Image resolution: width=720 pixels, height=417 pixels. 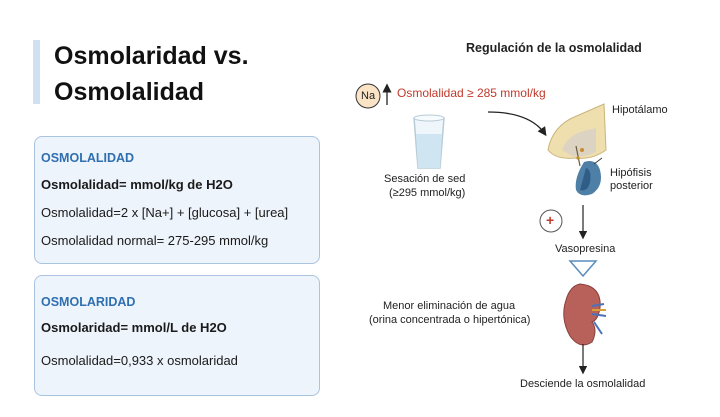 What do you see at coordinates (631, 186) in the screenshot?
I see `hipofisis-label-line2: posterior` at bounding box center [631, 186].